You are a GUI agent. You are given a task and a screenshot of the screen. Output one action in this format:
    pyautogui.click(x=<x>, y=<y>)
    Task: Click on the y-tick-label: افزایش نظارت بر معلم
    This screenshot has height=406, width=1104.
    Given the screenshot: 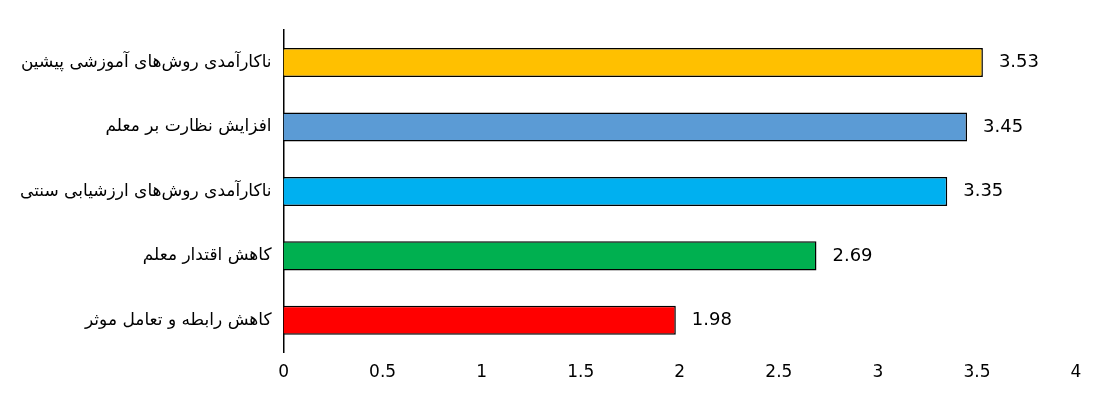 What is the action you would take?
    pyautogui.click(x=188, y=126)
    